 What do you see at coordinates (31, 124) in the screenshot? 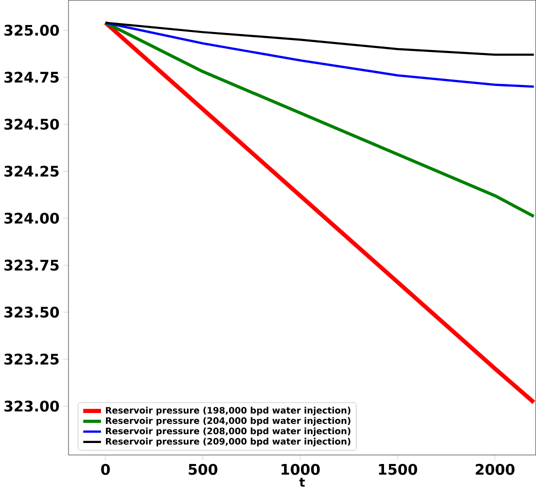
I see `y-tick-label: 324.50` at bounding box center [31, 124].